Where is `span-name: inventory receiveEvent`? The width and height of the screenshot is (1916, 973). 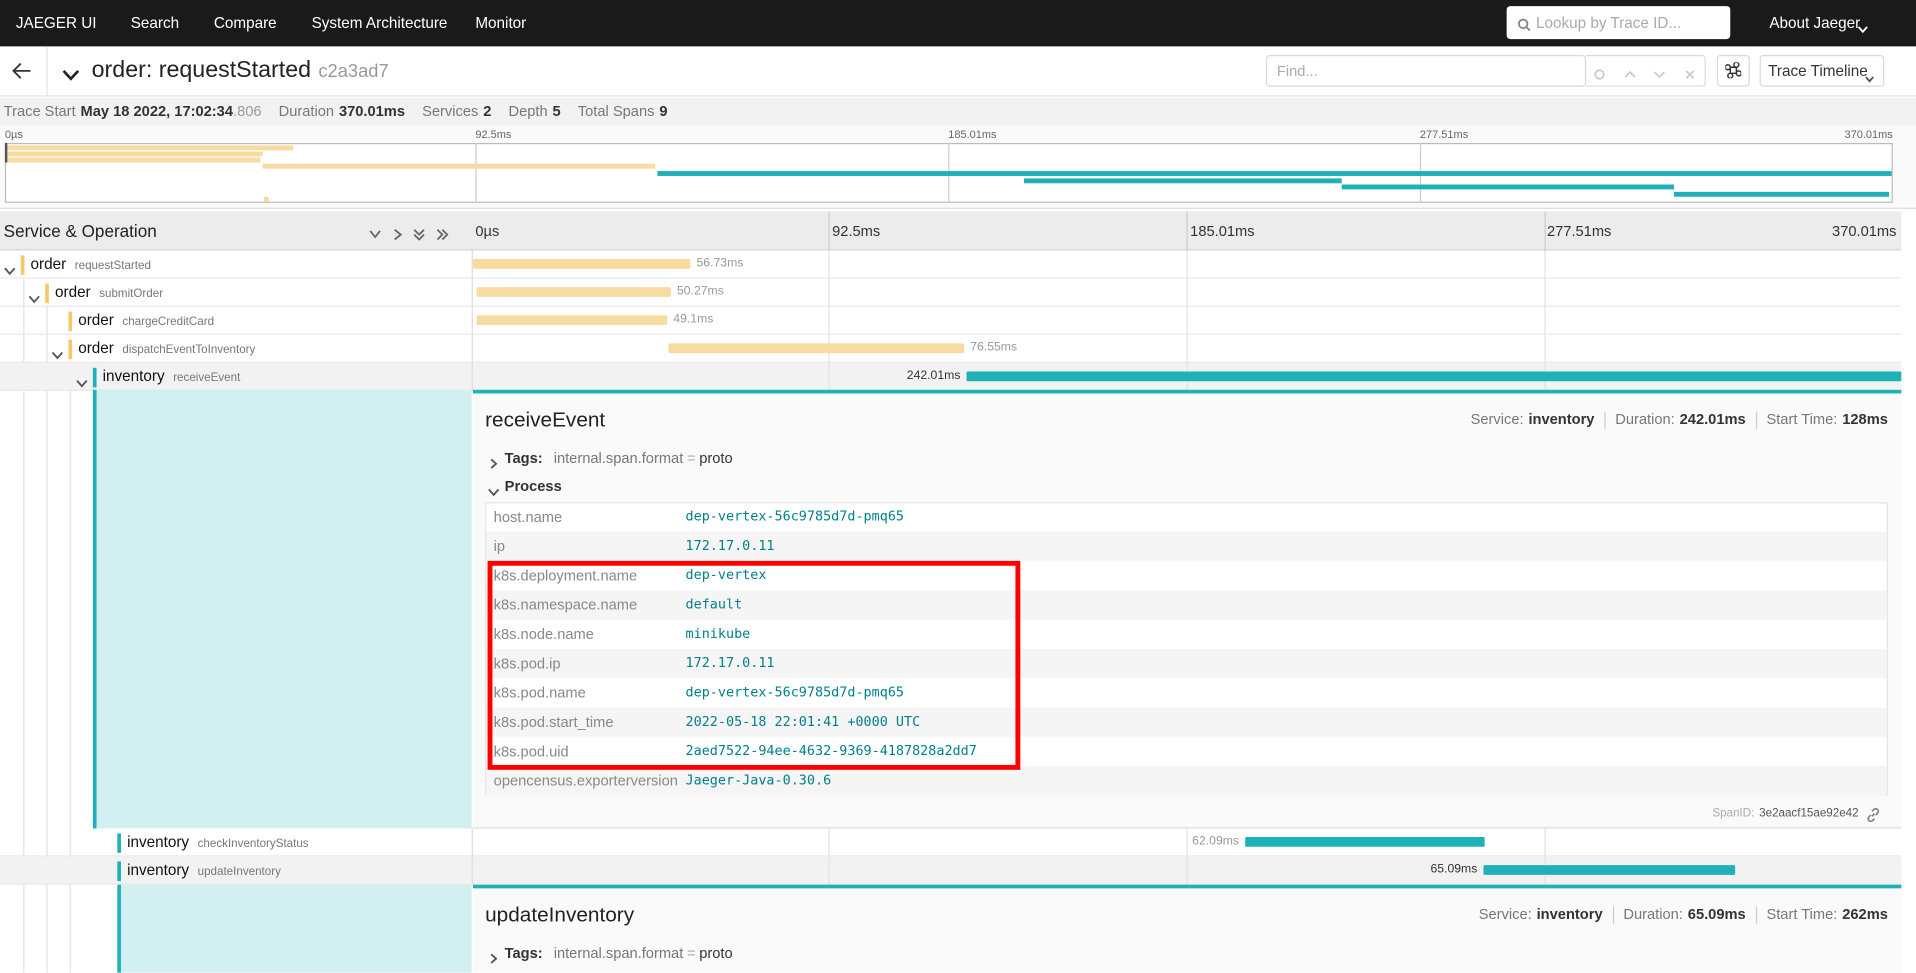
span-name: inventory receiveEvent is located at coordinates (172, 378).